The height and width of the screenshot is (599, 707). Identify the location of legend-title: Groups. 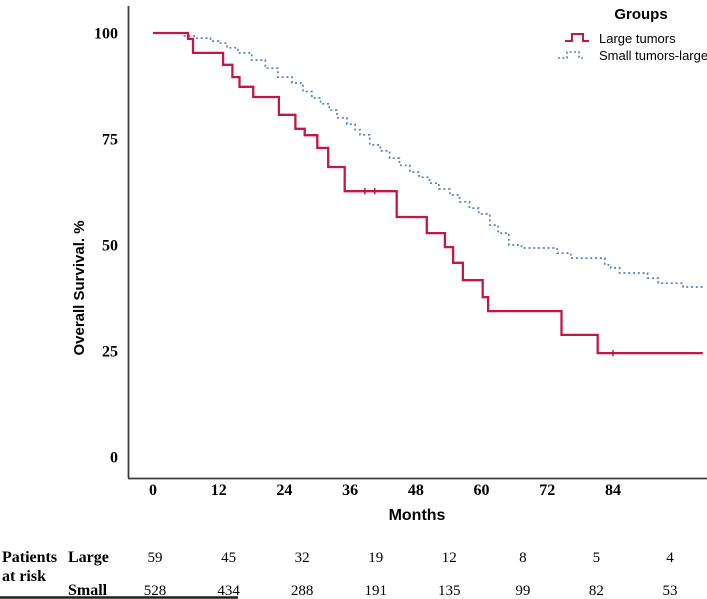
(640, 14).